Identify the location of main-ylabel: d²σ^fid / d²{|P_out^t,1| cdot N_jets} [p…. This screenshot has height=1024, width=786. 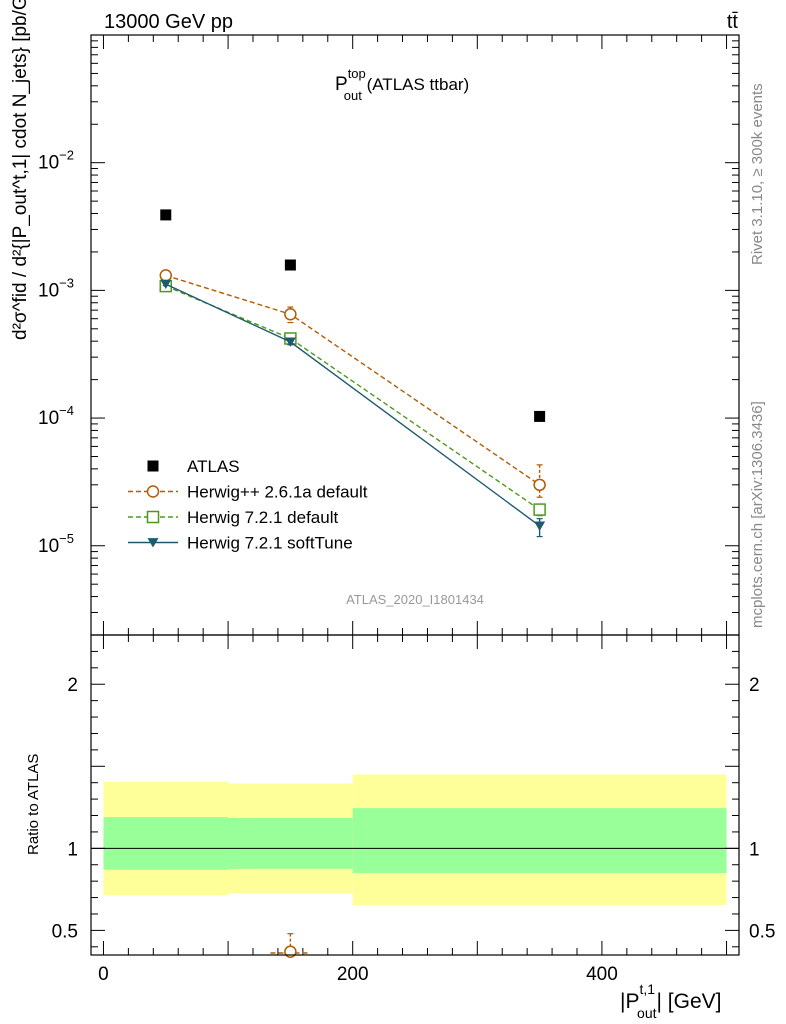
(20, 170).